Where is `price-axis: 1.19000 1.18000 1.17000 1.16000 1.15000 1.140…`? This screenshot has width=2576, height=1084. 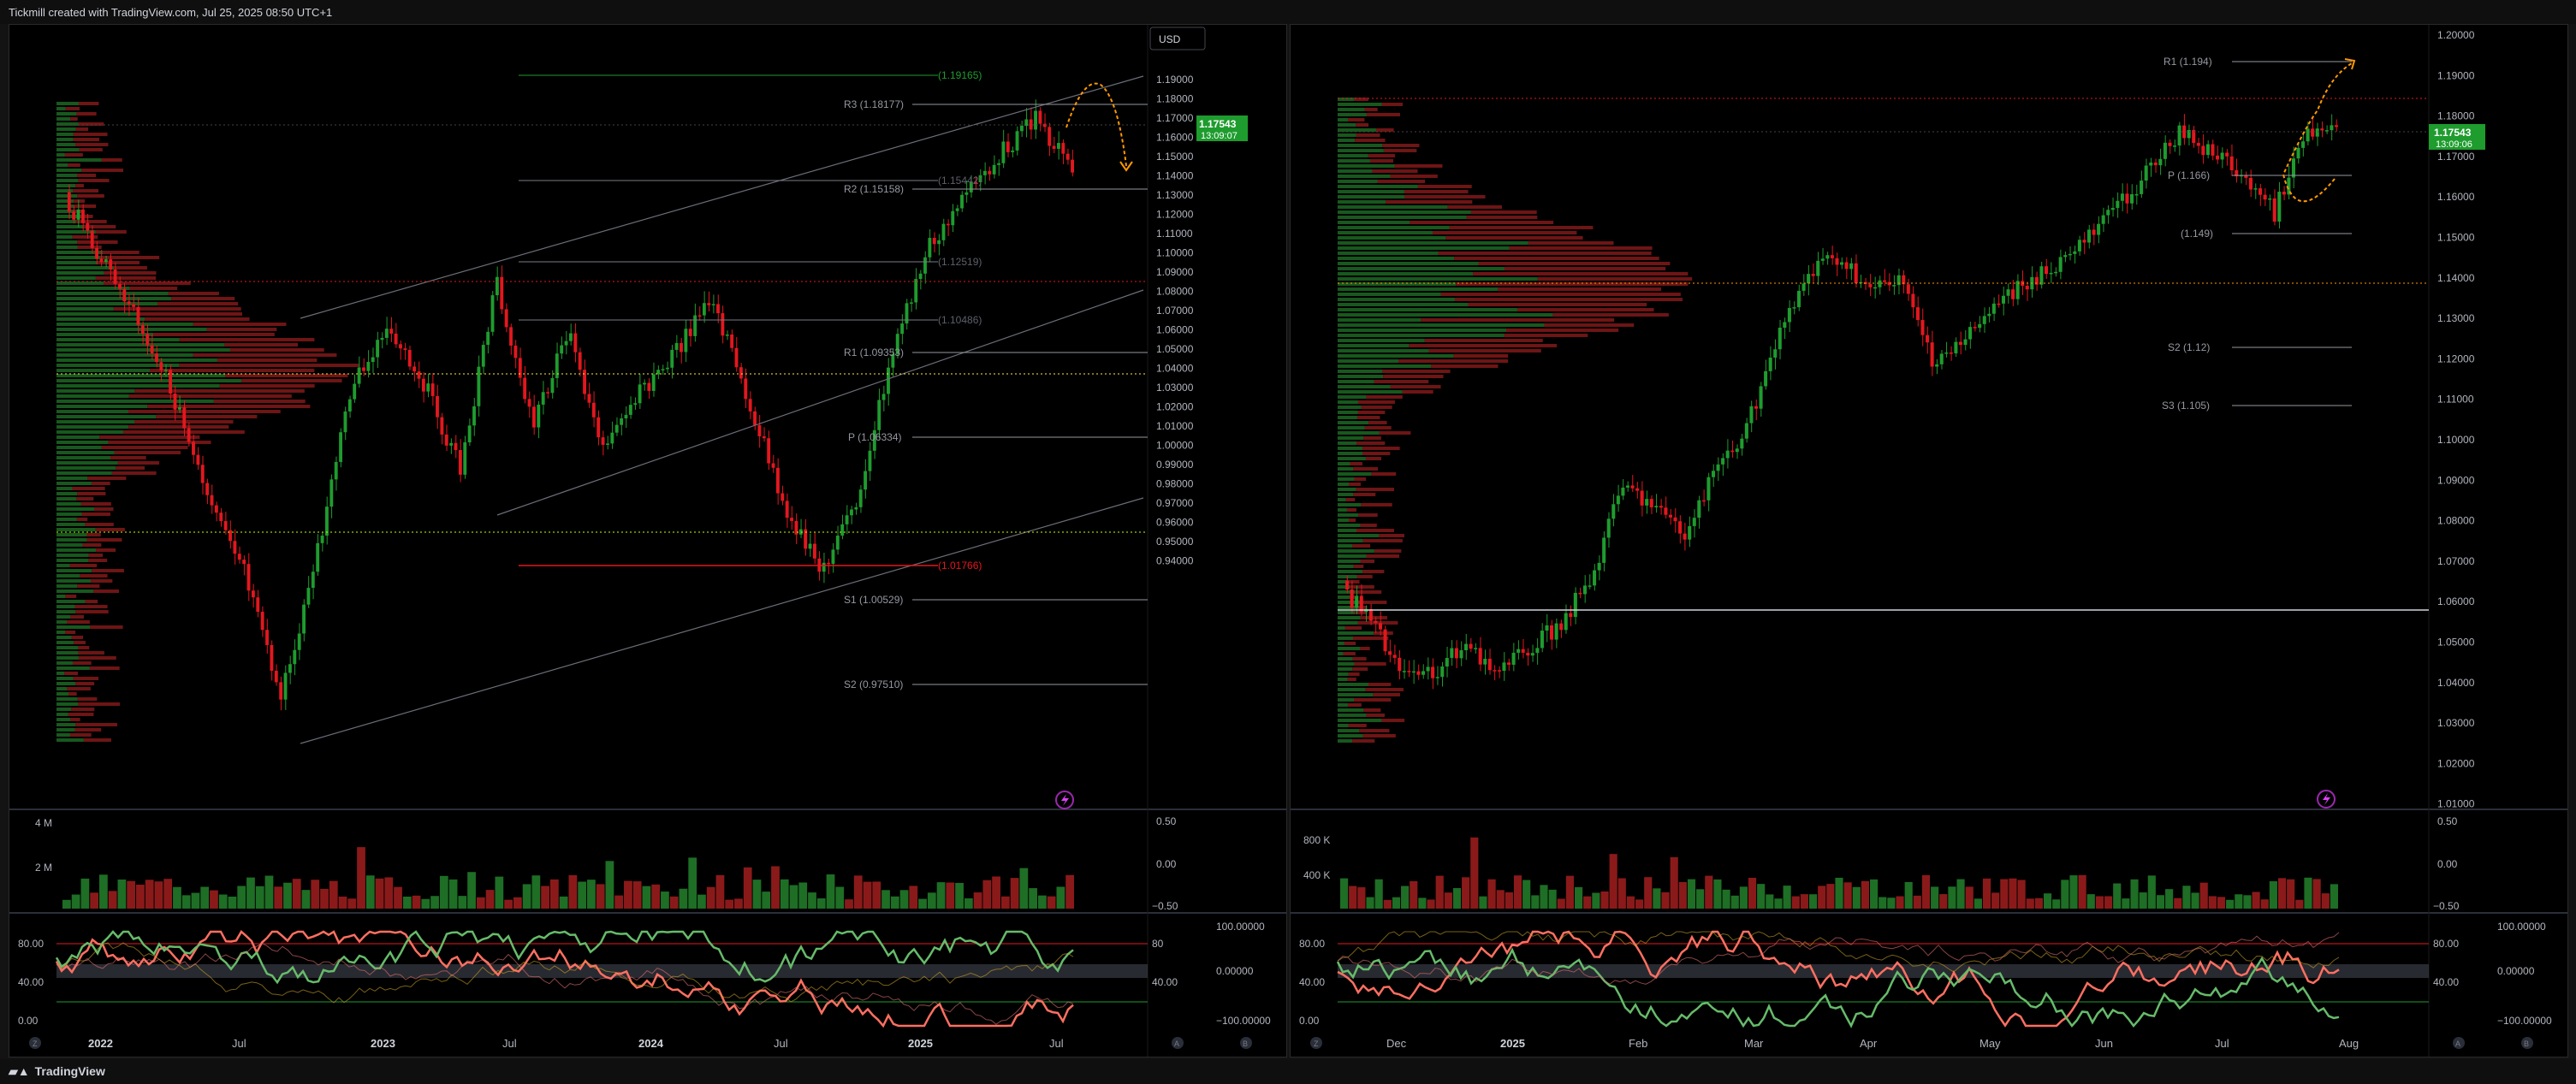 price-axis: 1.19000 1.18000 1.17000 1.16000 1.15000 1.140… is located at coordinates (1175, 320).